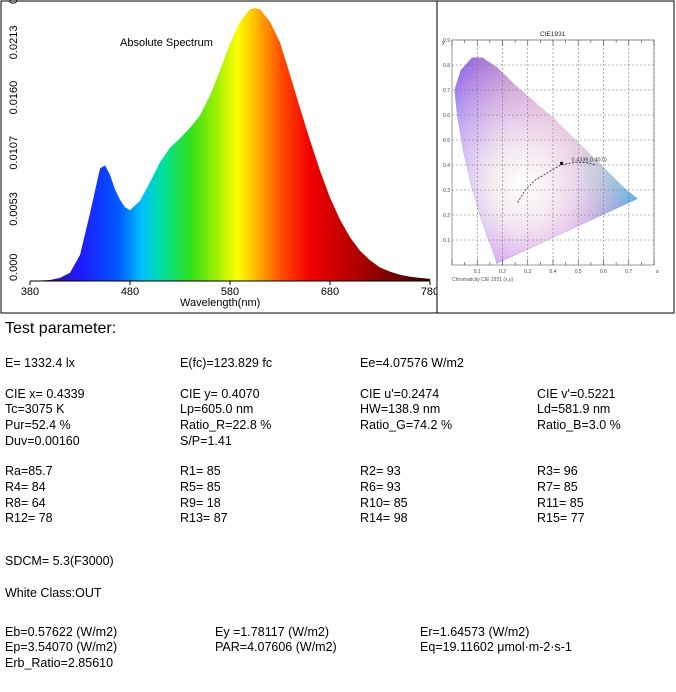 This screenshot has height=692, width=676. I want to click on cie-x-axis-label: x, so click(657, 272).